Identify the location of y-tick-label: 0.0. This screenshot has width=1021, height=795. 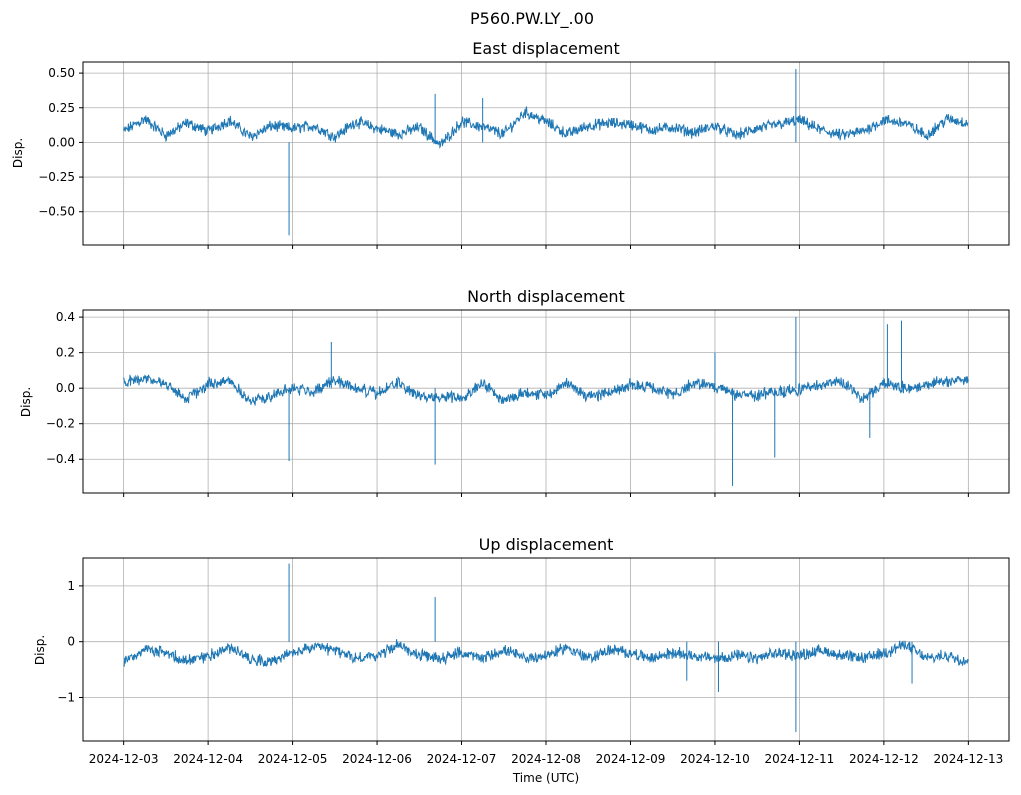
(65, 388).